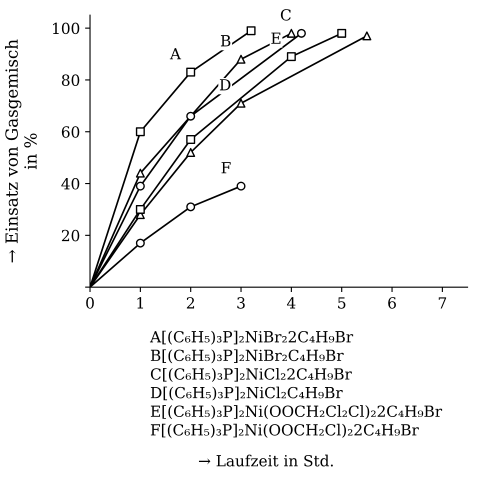  What do you see at coordinates (291, 302) in the screenshot?
I see `x-tick-label: 4` at bounding box center [291, 302].